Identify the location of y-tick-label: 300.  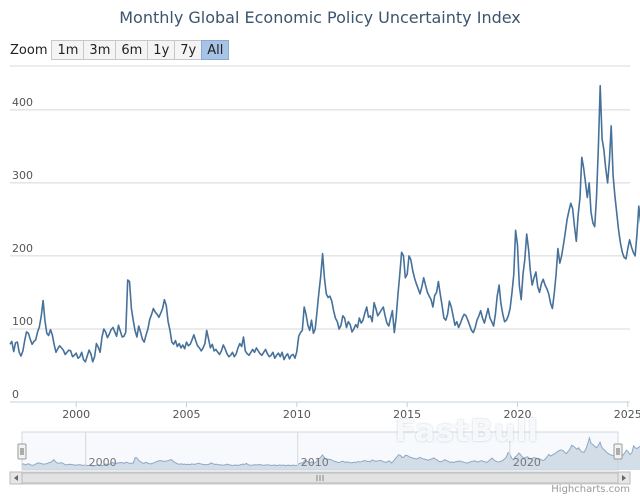
(22, 175).